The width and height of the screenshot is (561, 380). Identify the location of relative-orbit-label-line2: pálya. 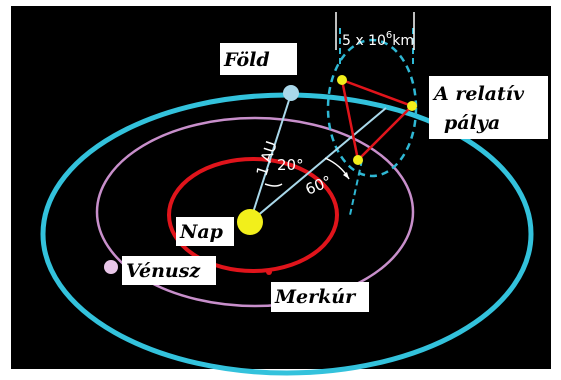
(472, 123).